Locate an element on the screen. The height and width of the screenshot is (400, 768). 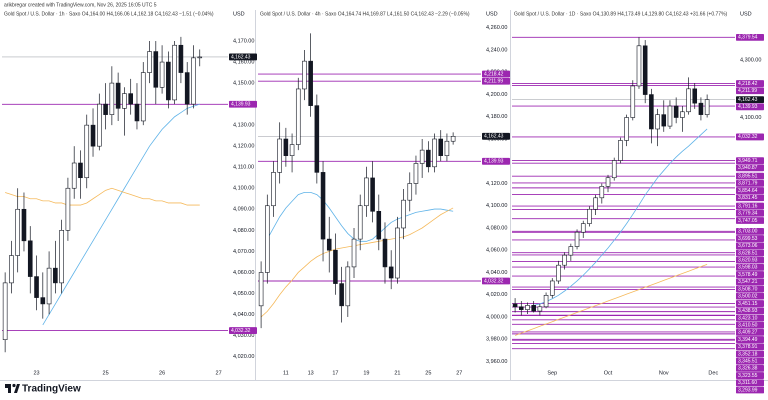
level-label: 3,438.93 is located at coordinates (748, 311).